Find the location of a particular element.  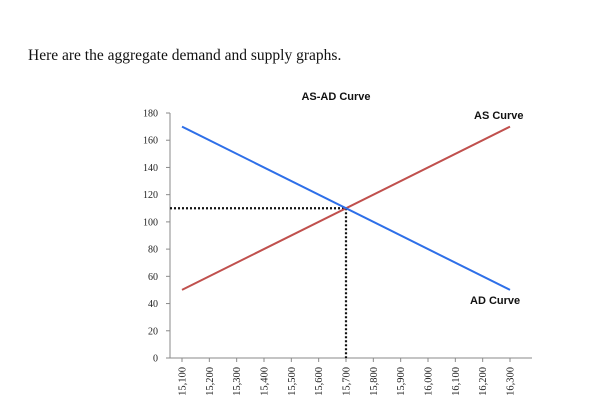

y-tick-label: 80 is located at coordinates (153, 250).